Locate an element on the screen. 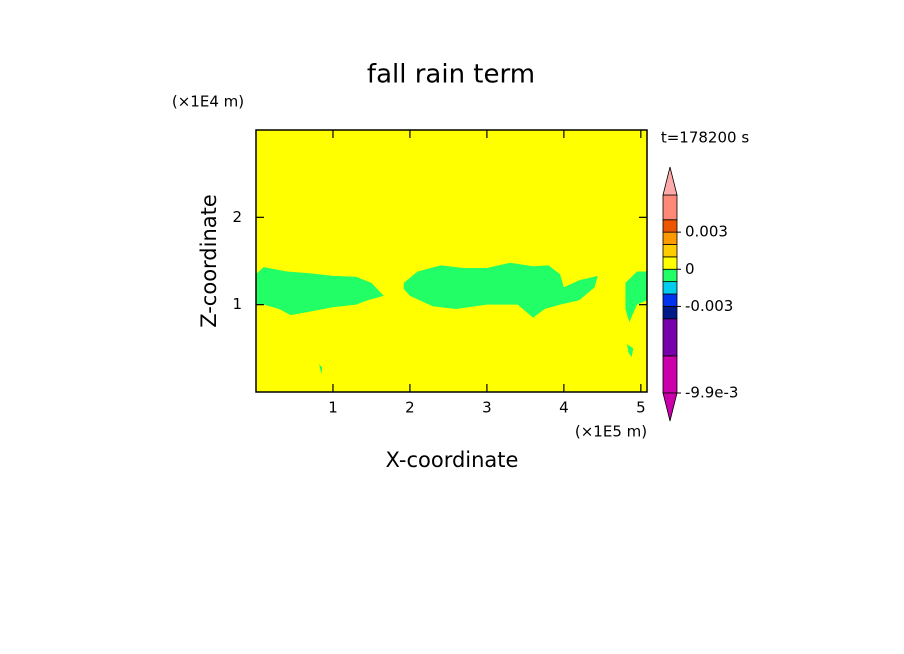  x-tick-label: 2 is located at coordinates (410, 408).